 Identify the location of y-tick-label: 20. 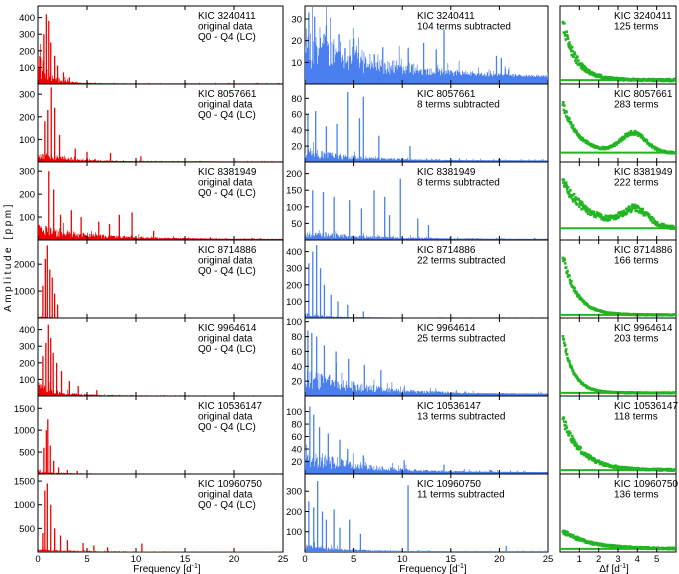
(296, 41).